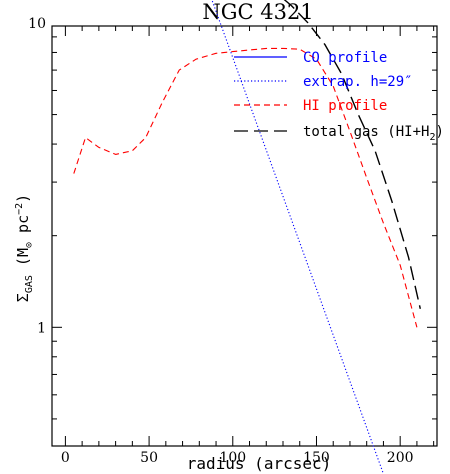 The image size is (450, 474). What do you see at coordinates (259, 463) in the screenshot?
I see `x-axis-label: radius (arcsec)` at bounding box center [259, 463].